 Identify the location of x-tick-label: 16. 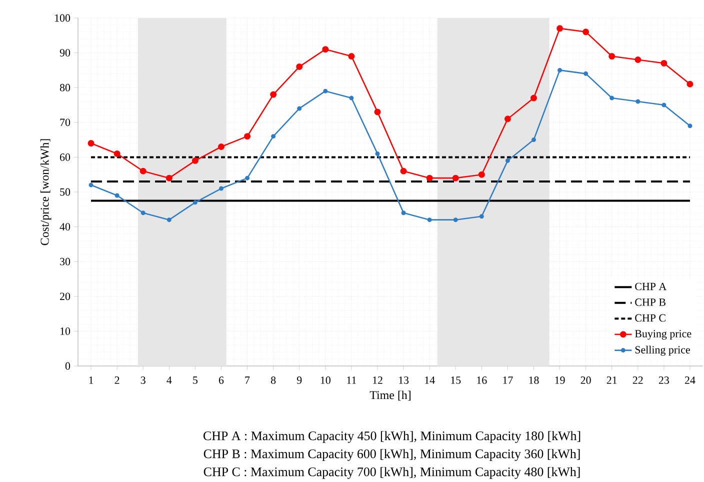
(482, 380).